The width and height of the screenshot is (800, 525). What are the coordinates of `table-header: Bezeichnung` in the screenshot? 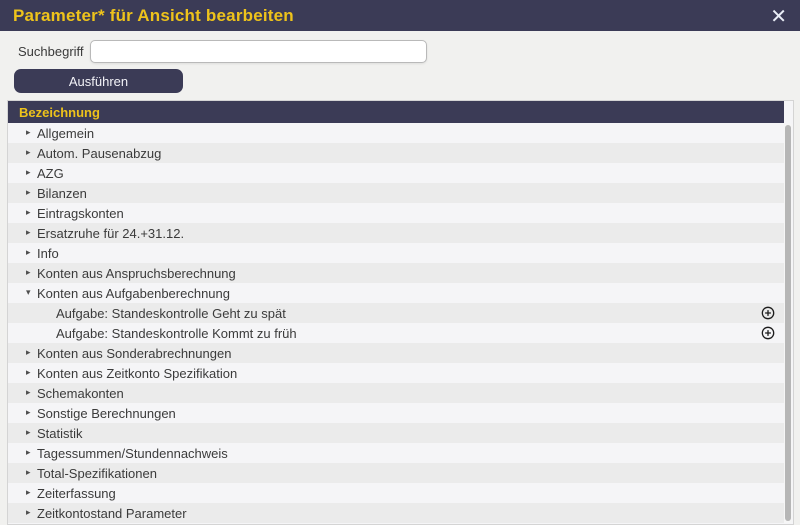 It's located at (396, 112).